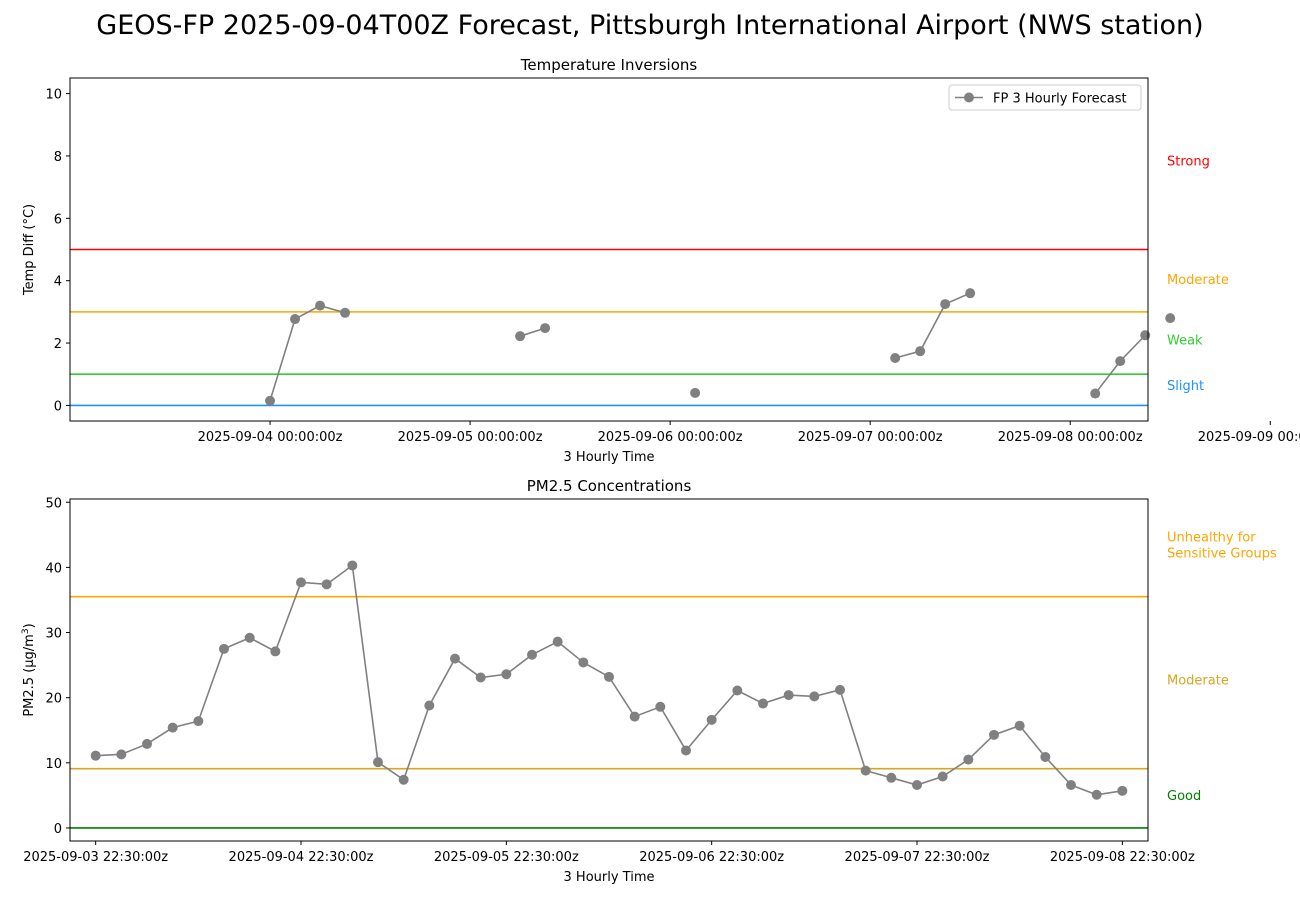 The image size is (1300, 900). What do you see at coordinates (917, 857) in the screenshot?
I see `x-tick-label: 2025-09-07 22:30:00z` at bounding box center [917, 857].